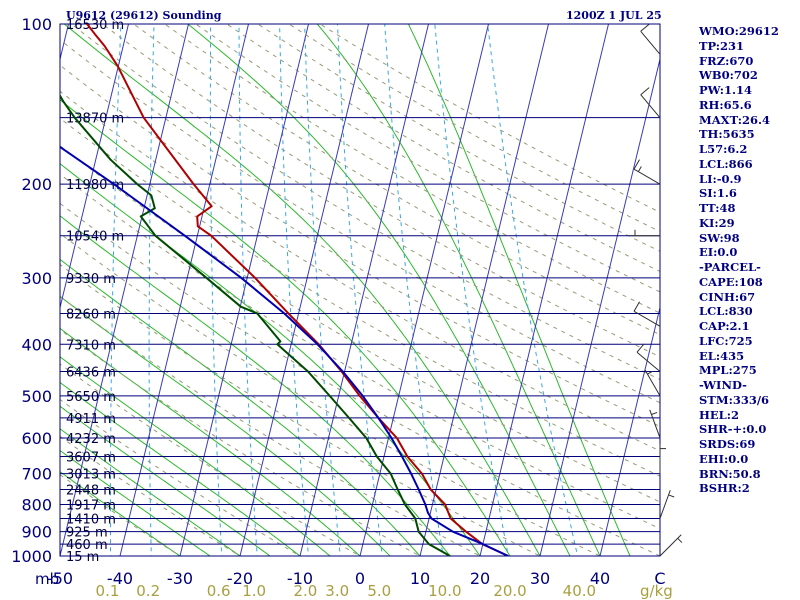  What do you see at coordinates (36, 474) in the screenshot?
I see `pressure-tick-label: 700` at bounding box center [36, 474].